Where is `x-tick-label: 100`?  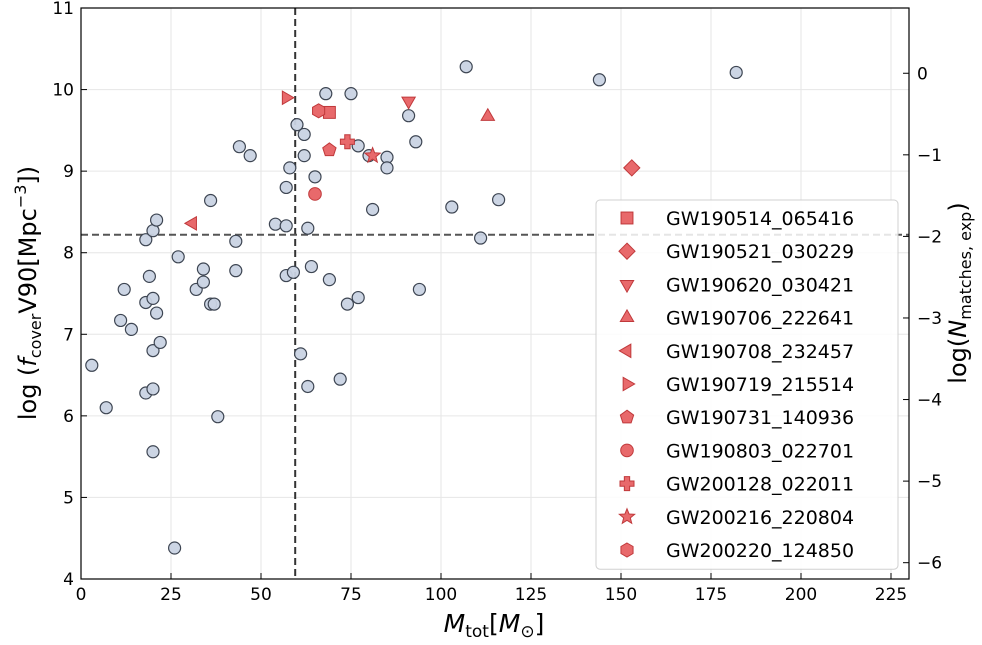
x-tick-label: 100 is located at coordinates (441, 595).